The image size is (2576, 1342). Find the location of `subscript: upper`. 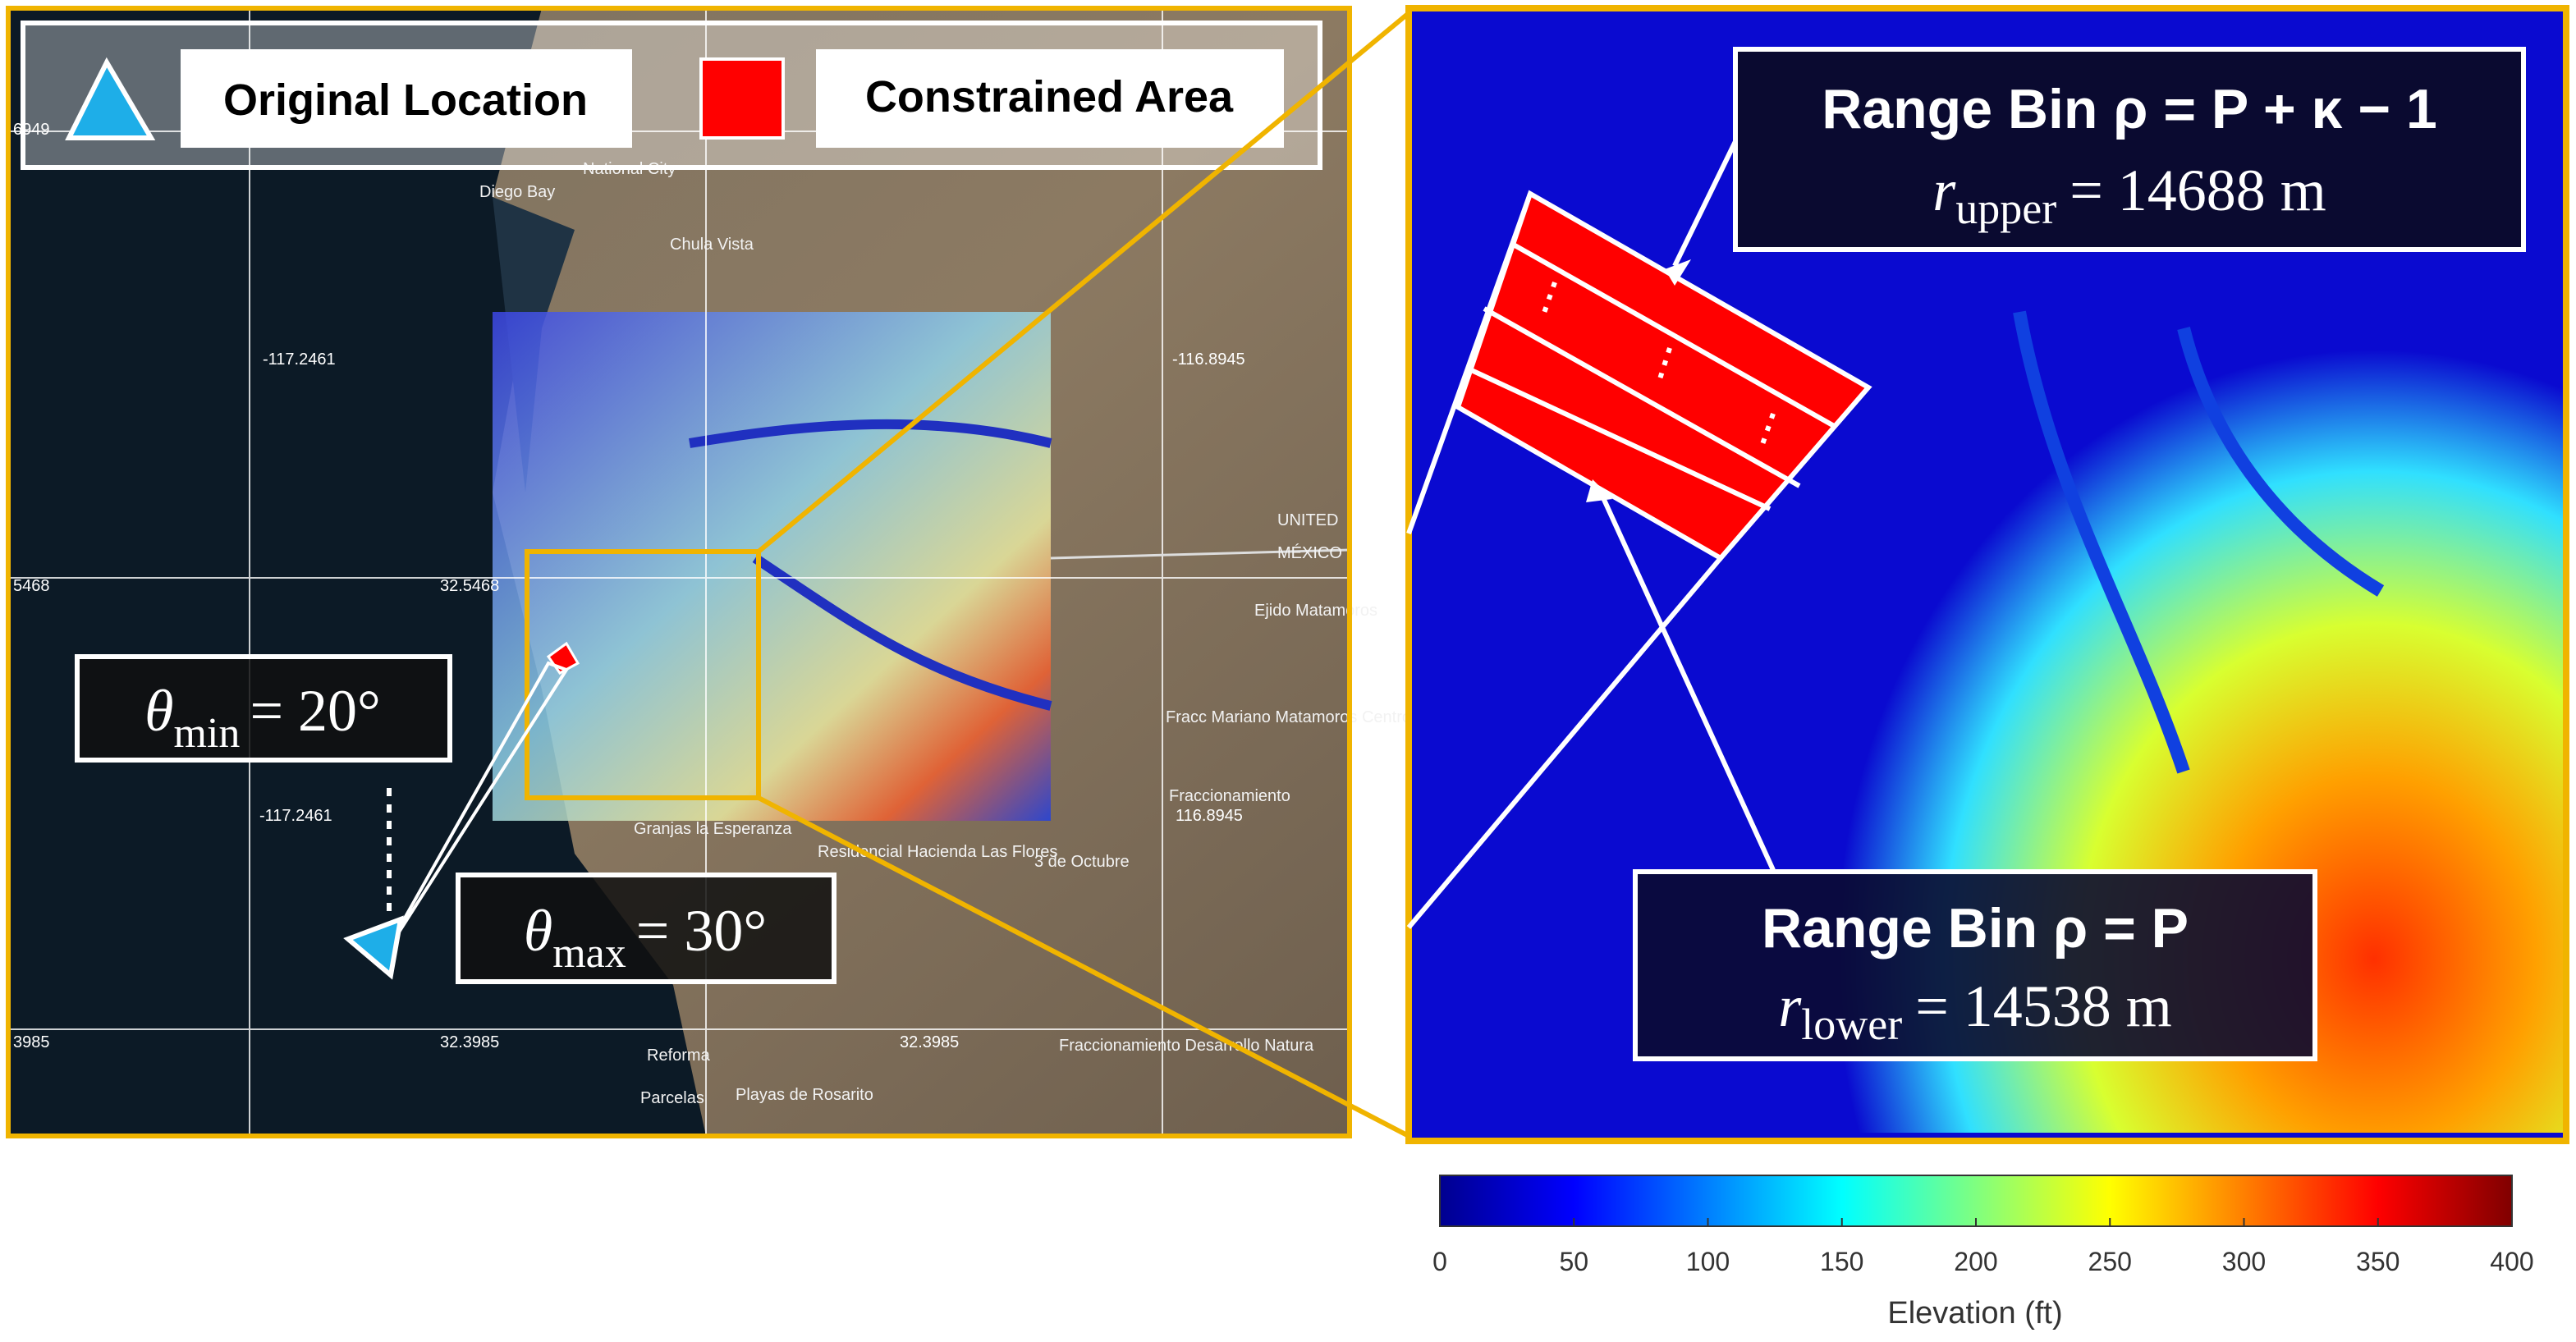

subscript: upper is located at coordinates (2005, 208).